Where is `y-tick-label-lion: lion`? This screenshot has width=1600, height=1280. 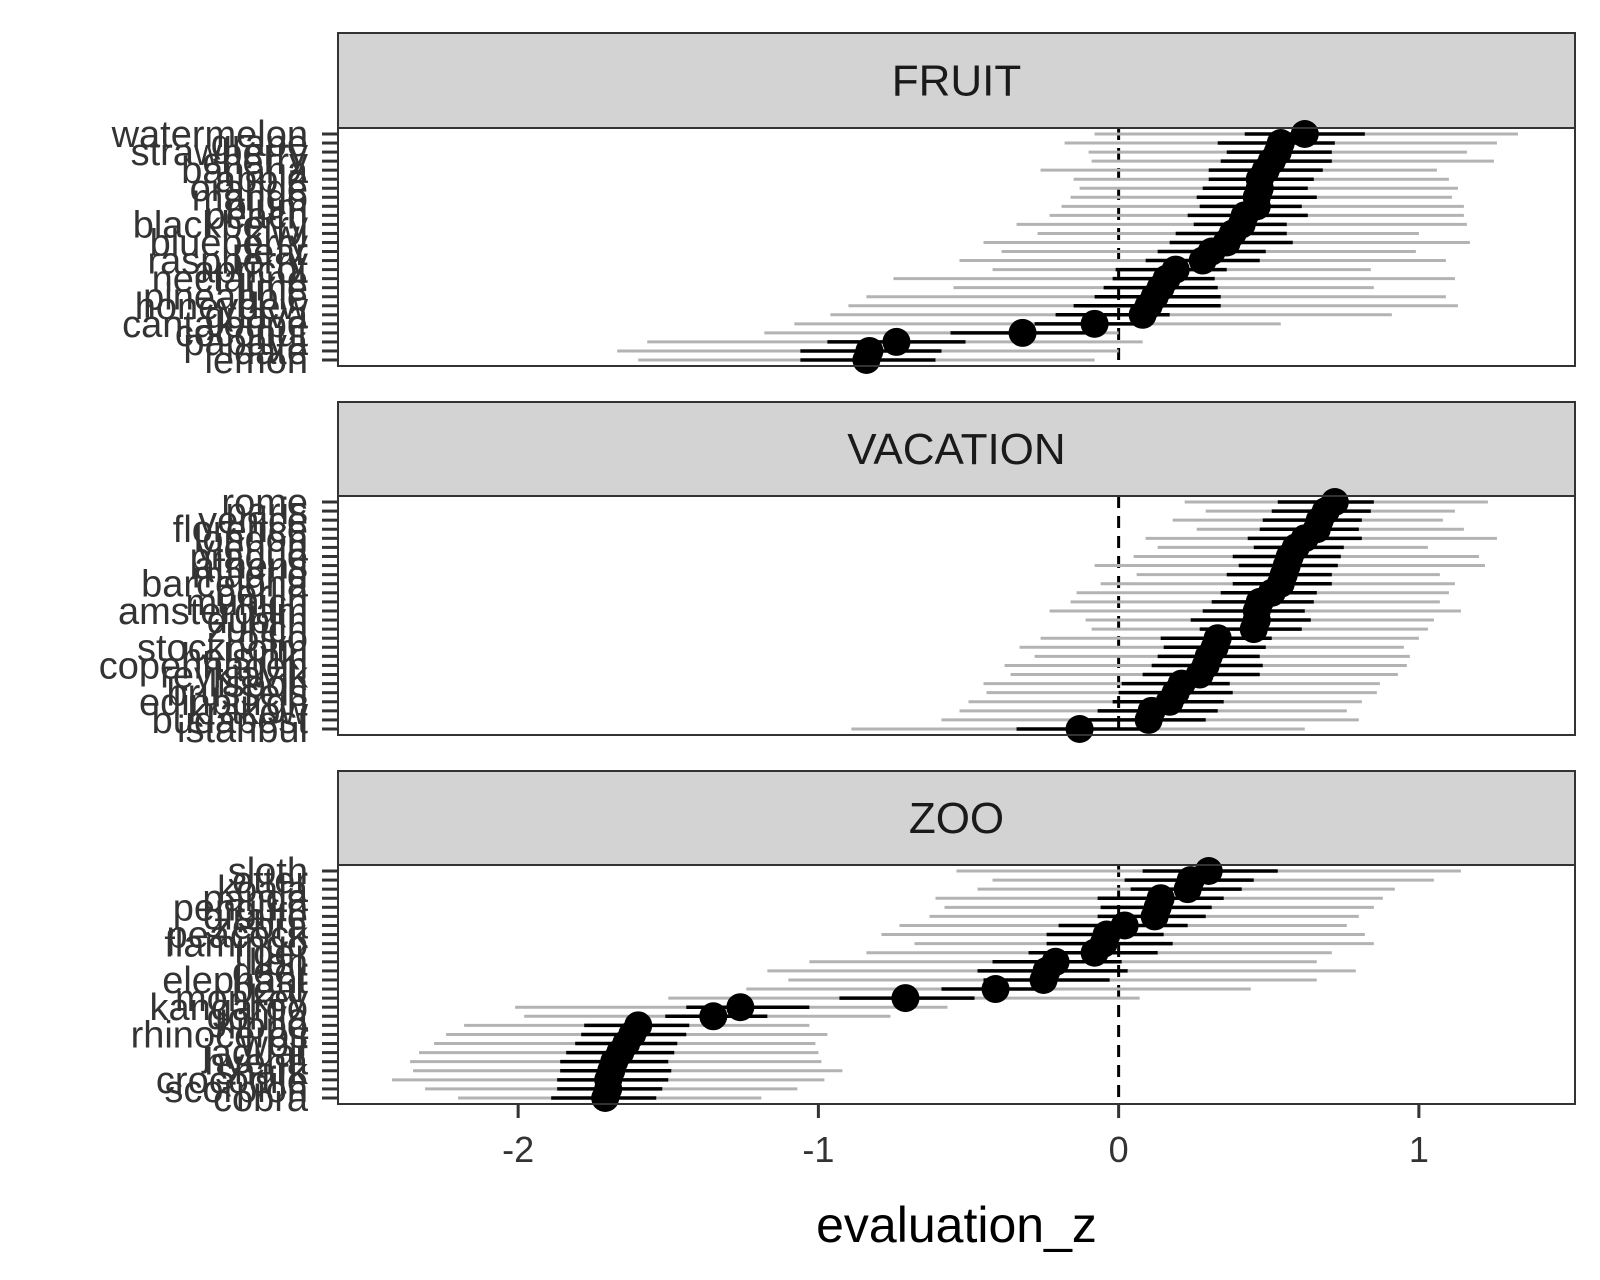 y-tick-label-lion: lion is located at coordinates (278, 963).